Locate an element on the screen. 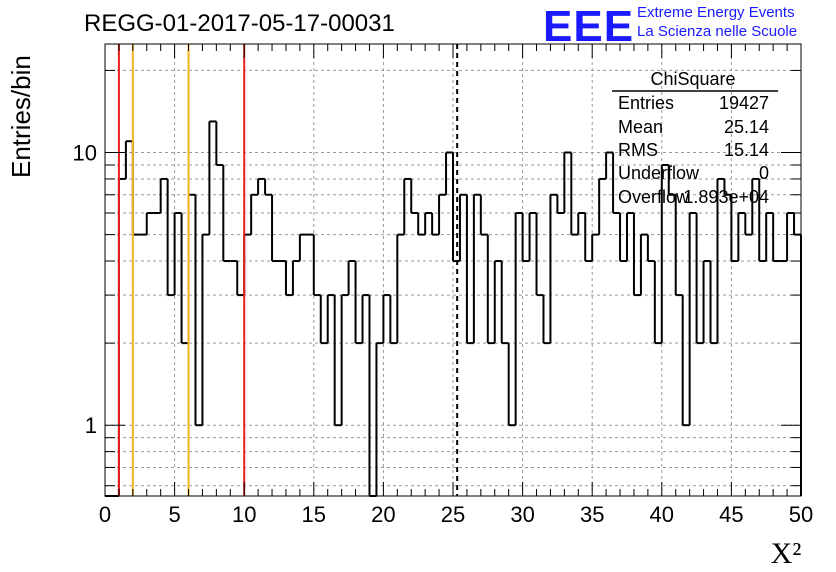  logo-caption-line1: Extreme Energy Events is located at coordinates (716, 12).